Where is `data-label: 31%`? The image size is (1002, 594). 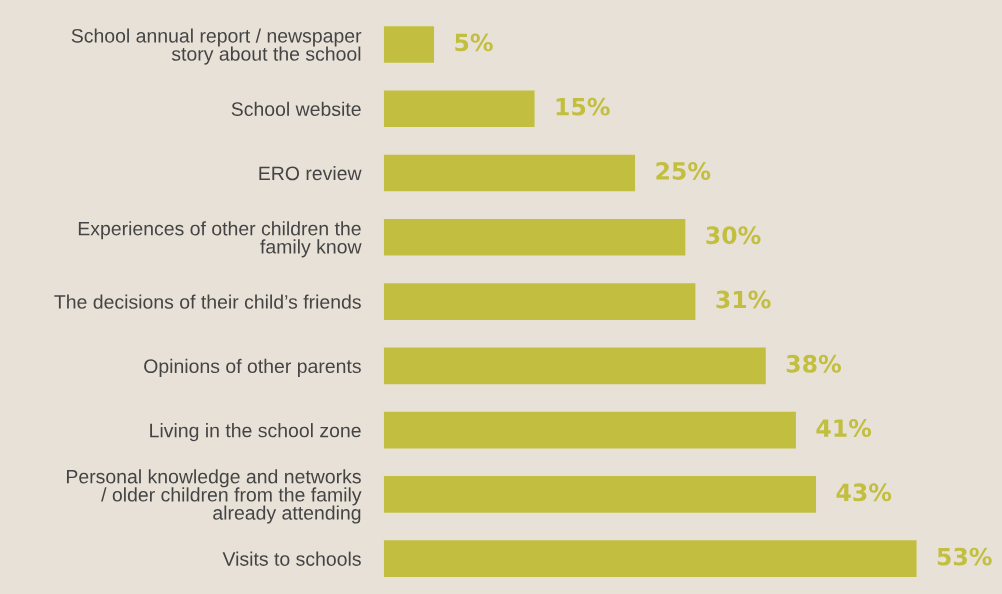
data-label: 31% is located at coordinates (743, 299).